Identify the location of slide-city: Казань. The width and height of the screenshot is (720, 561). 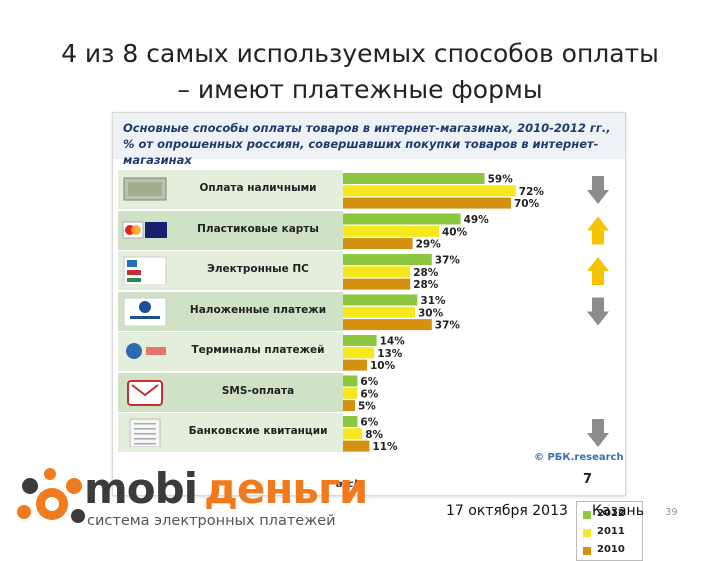
(618, 511).